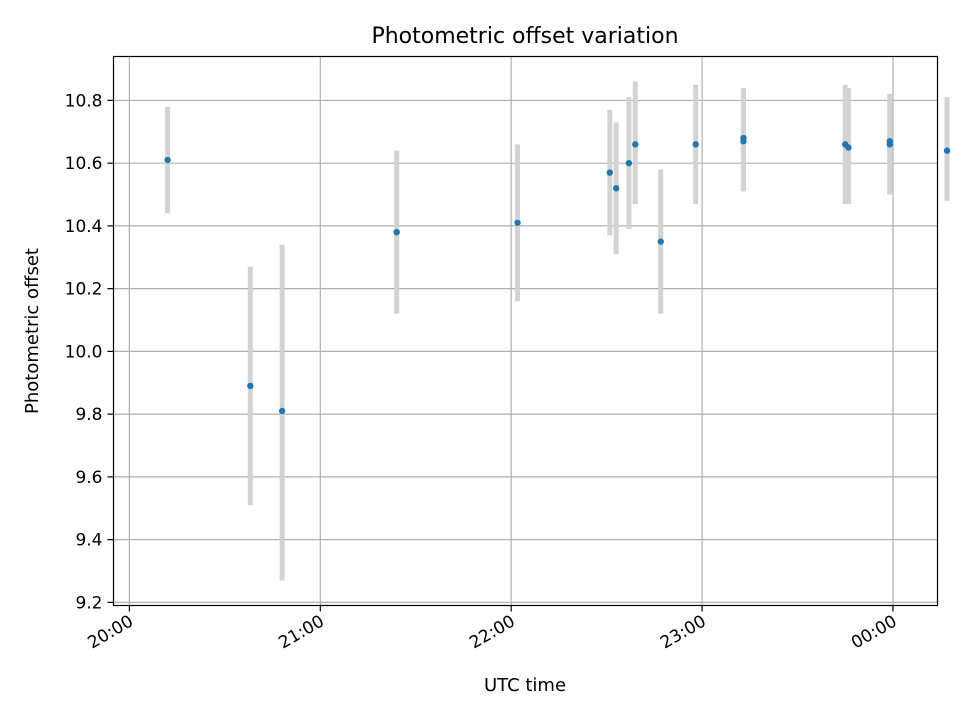 This screenshot has width=960, height=720. I want to click on y-tick-label: 9.4, so click(88, 541).